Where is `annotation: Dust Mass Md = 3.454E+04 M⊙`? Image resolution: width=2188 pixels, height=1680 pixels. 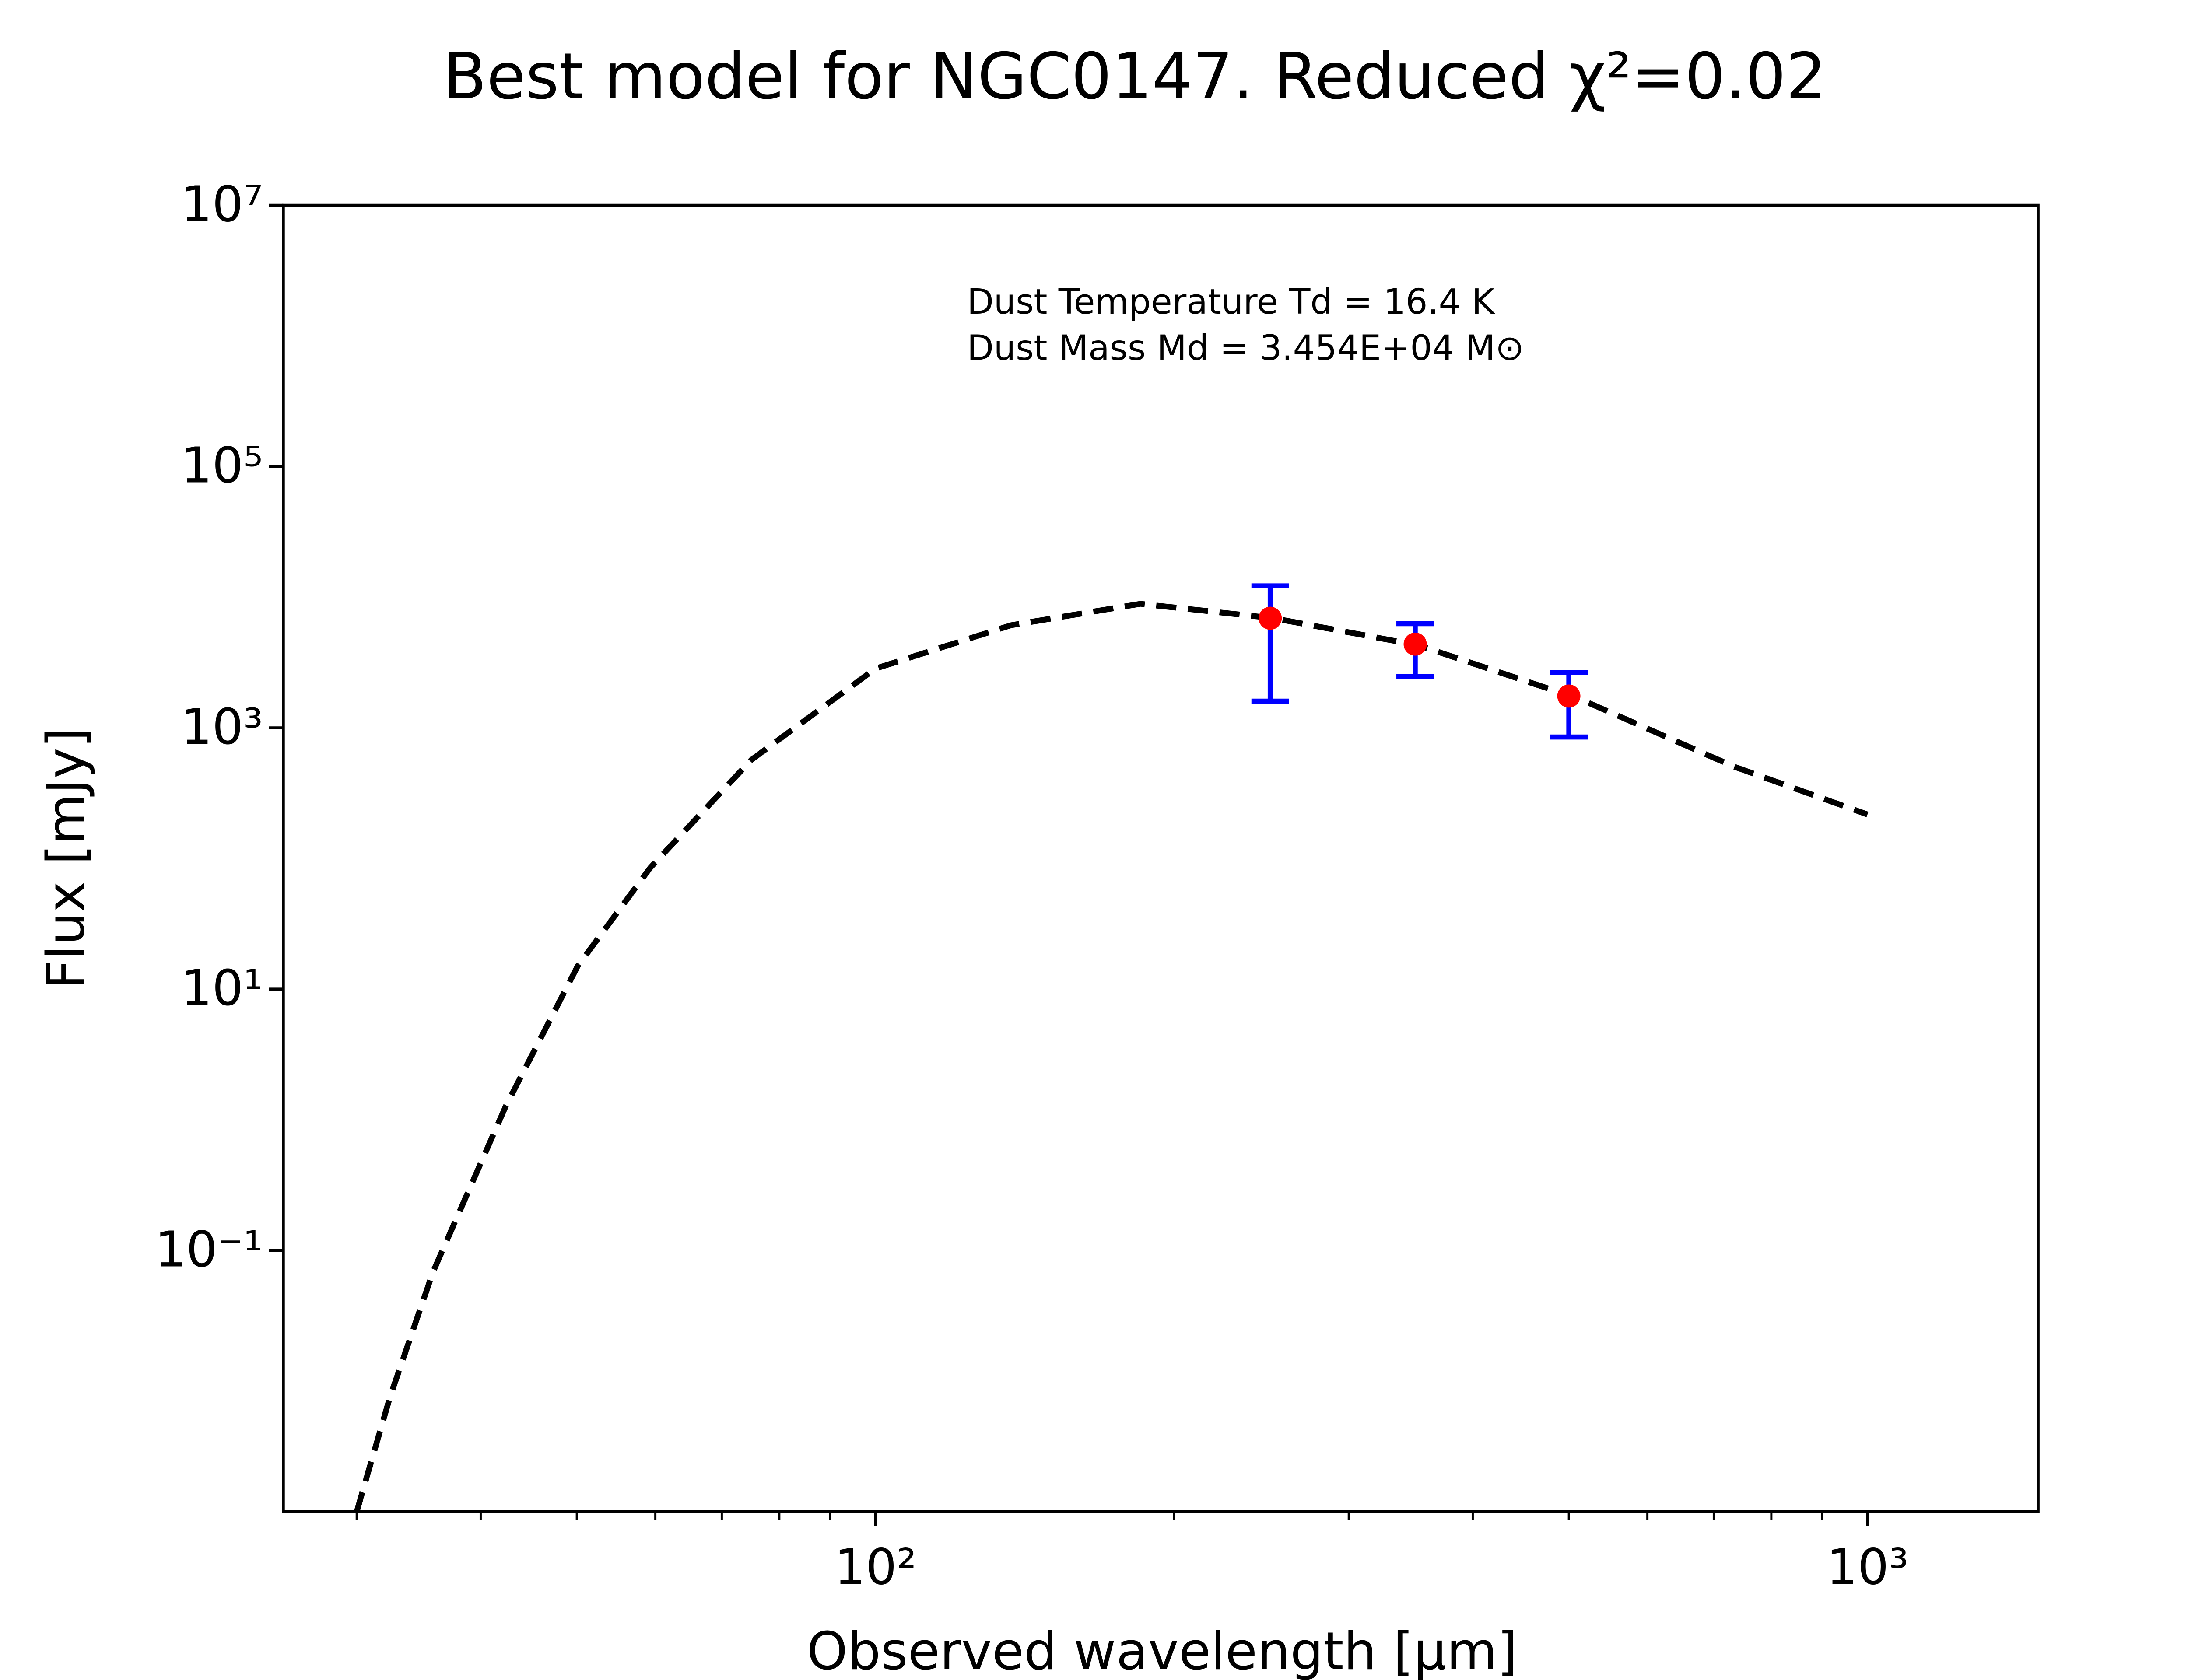 annotation: Dust Mass Md = 3.454E+04 M⊙ is located at coordinates (1245, 348).